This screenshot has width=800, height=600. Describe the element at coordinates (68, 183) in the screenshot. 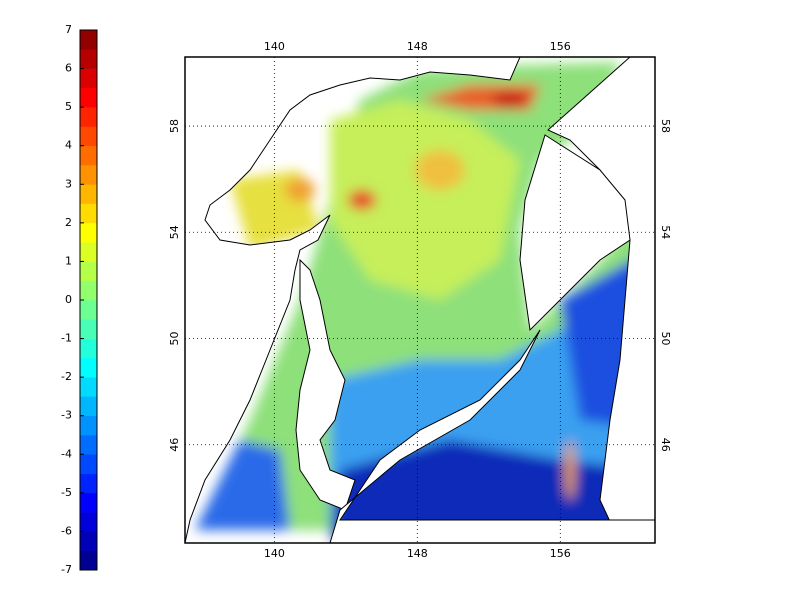

I see `colorbar-tick-label: 3` at that location.